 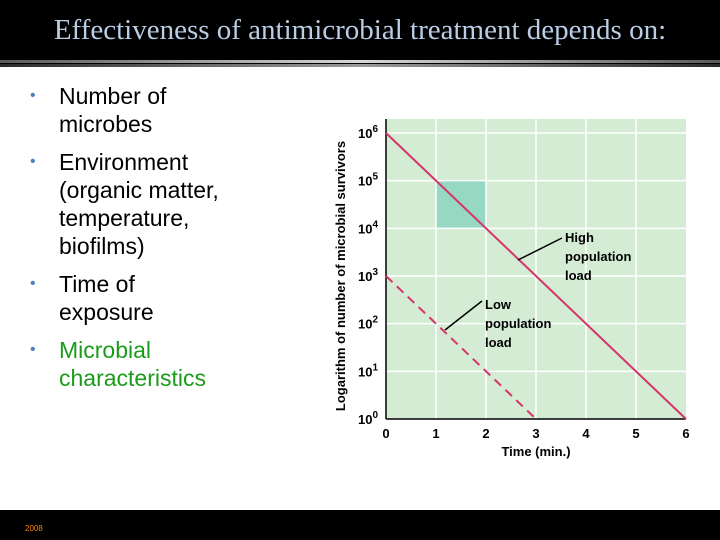 I want to click on y-tick-exponent: 4, so click(x=375, y=224).